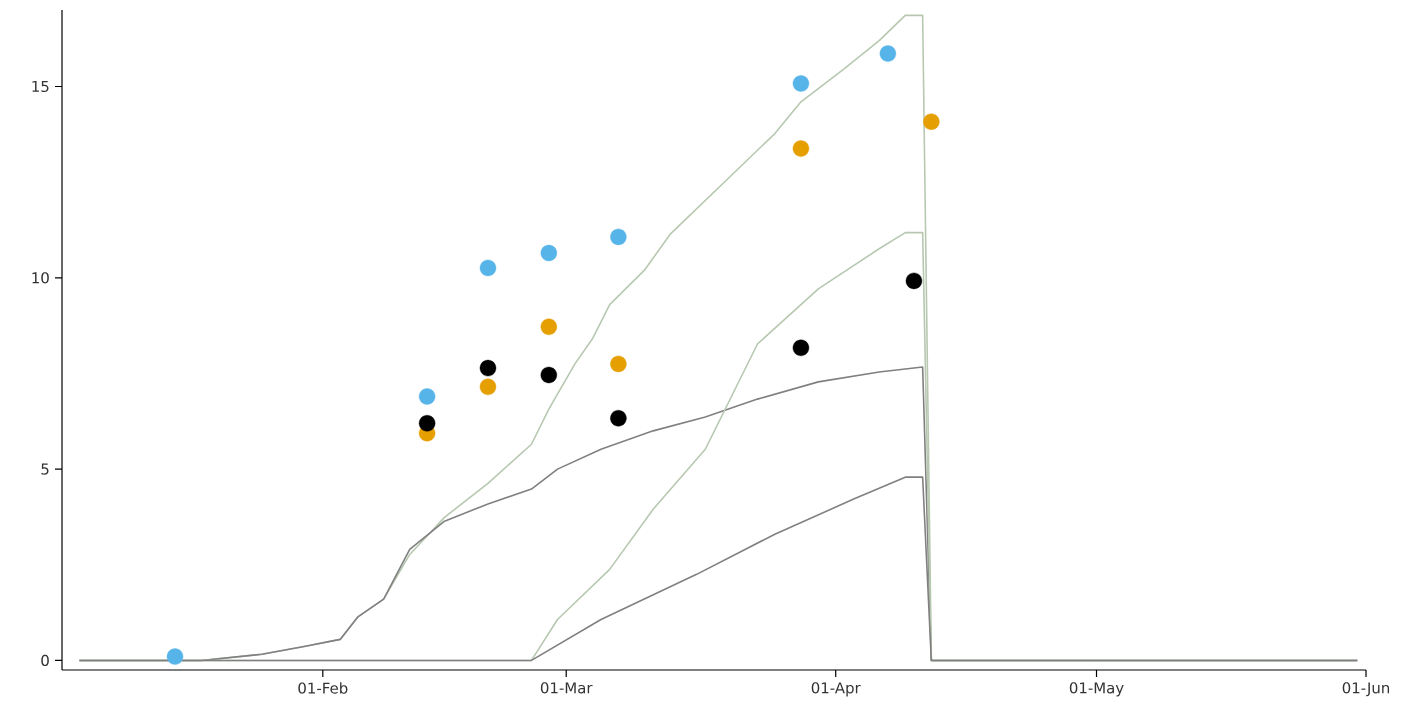 This screenshot has width=1423, height=724. I want to click on x-tick-label: 01-May, so click(1096, 689).